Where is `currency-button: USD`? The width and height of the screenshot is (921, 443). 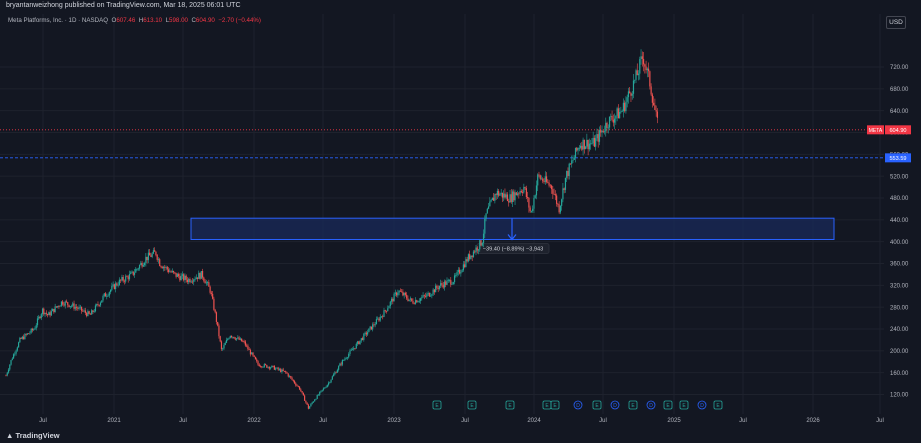
currency-button: USD is located at coordinates (896, 22).